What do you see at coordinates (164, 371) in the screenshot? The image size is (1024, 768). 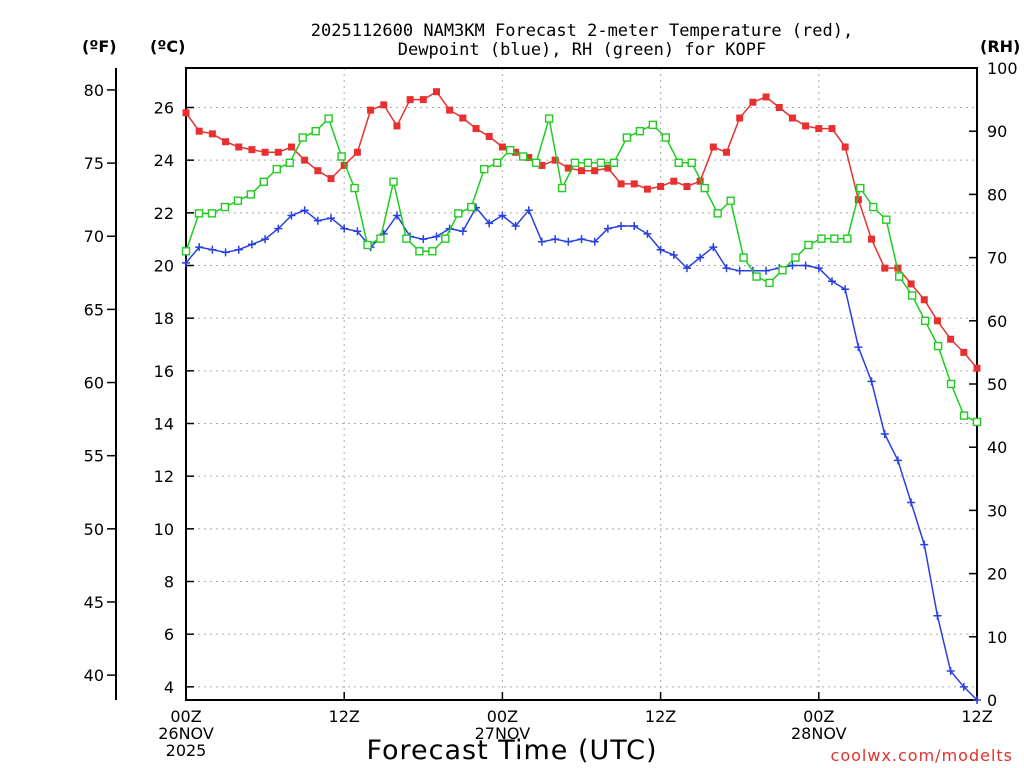 I see `celsius-tick-label: 16` at bounding box center [164, 371].